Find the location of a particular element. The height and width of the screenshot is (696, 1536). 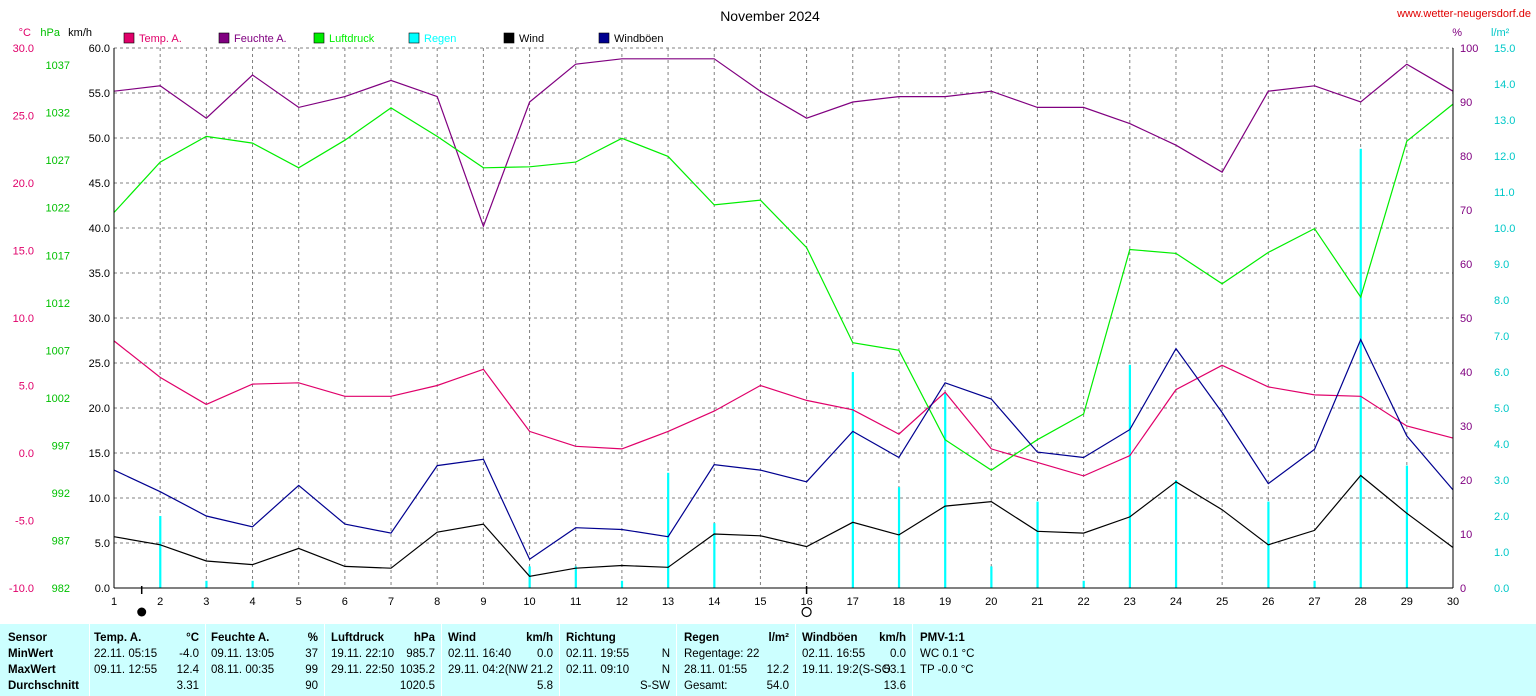

axis-unit-temp: °C is located at coordinates (25, 33).